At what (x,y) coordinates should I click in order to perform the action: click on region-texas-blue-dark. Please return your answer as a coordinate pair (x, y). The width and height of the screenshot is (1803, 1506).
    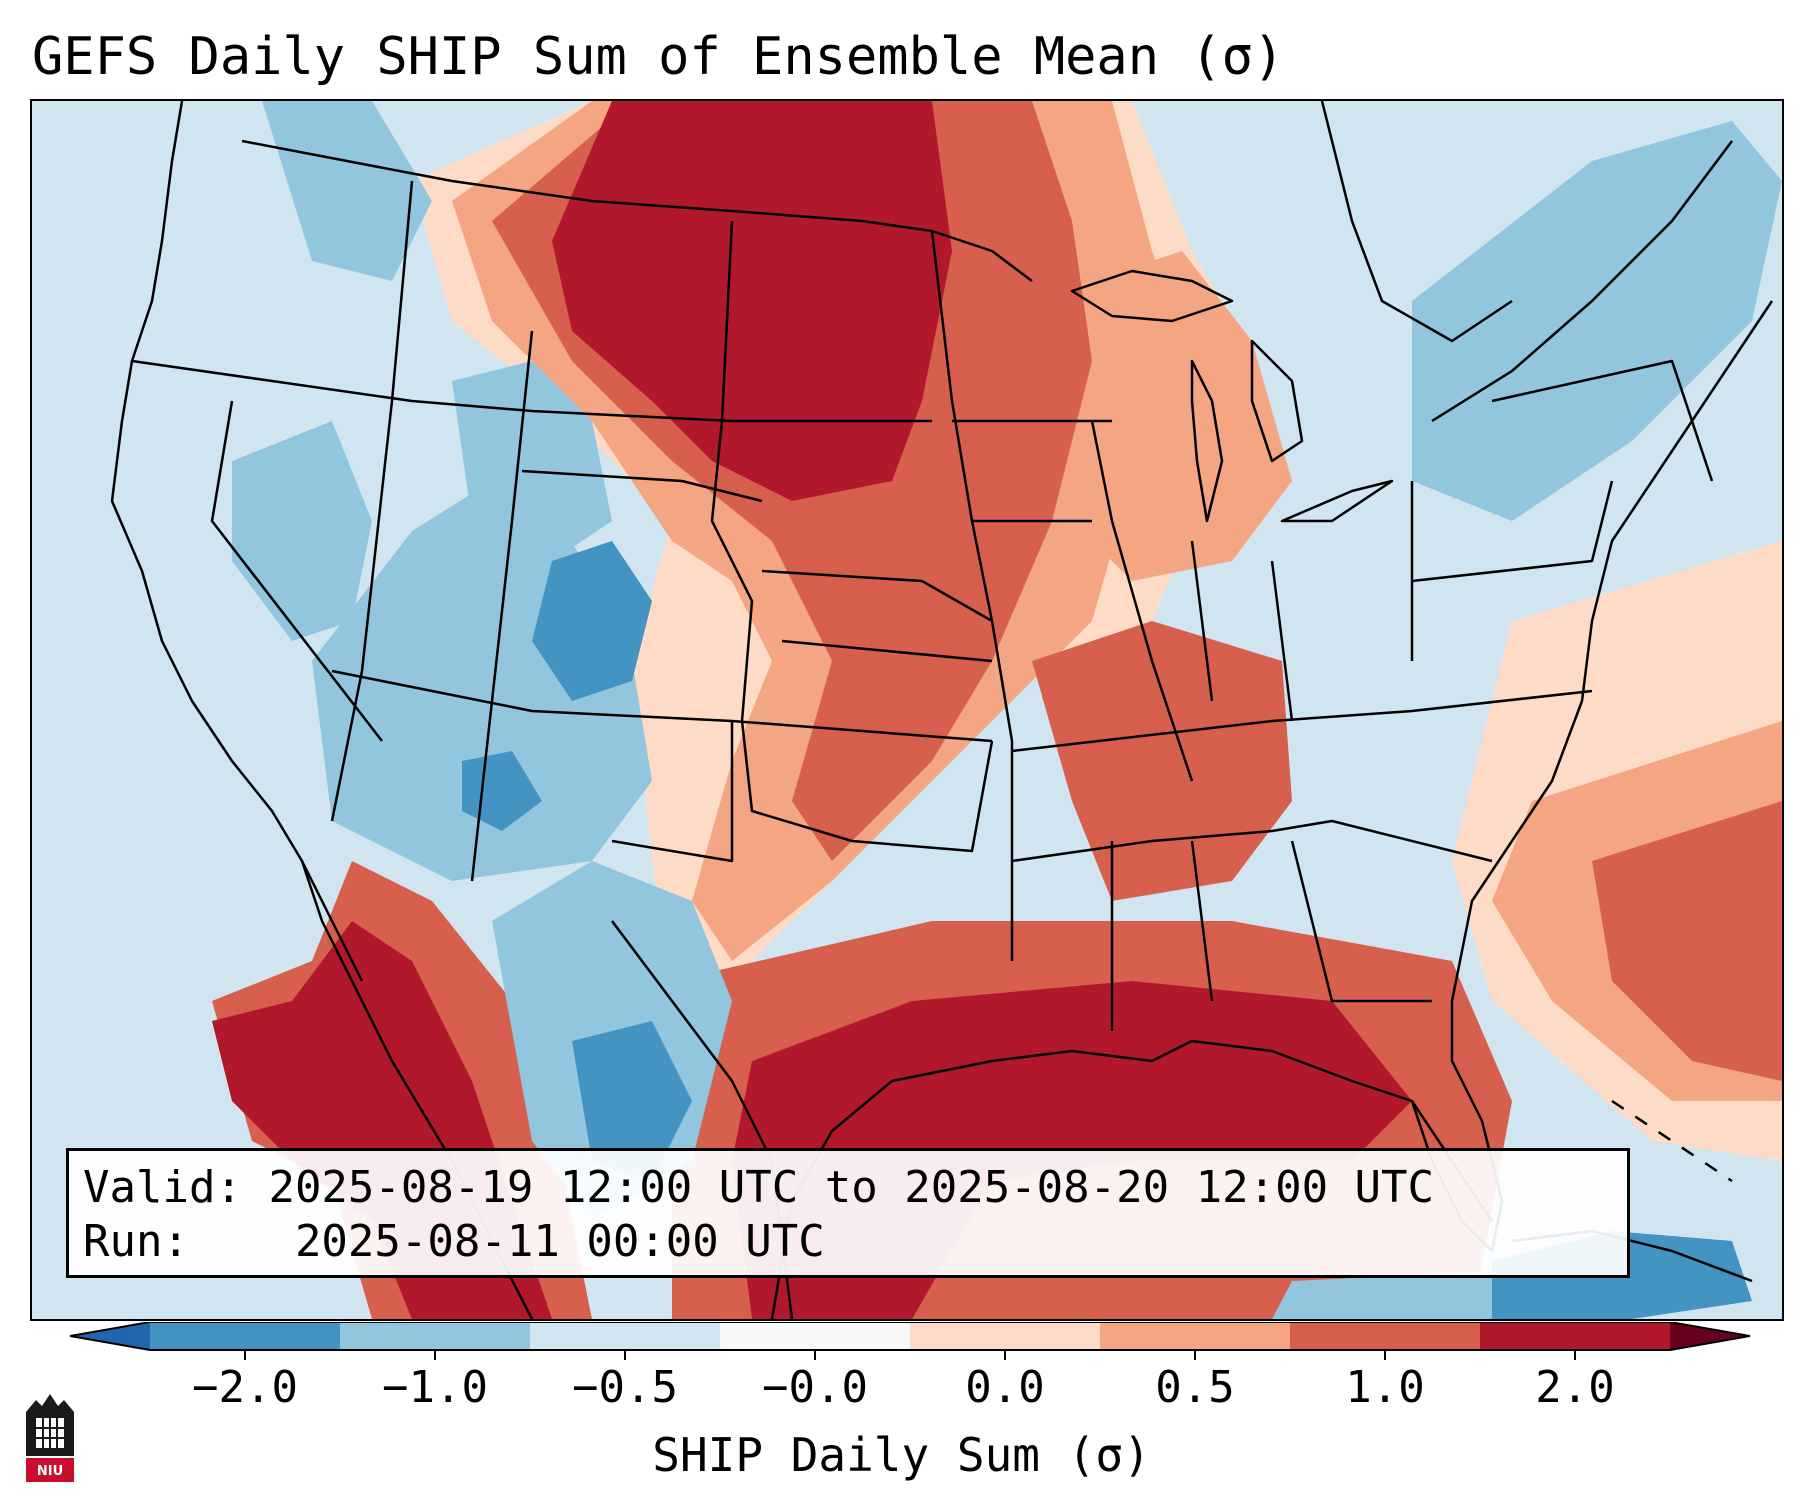
    Looking at the image, I should click on (632, 1101).